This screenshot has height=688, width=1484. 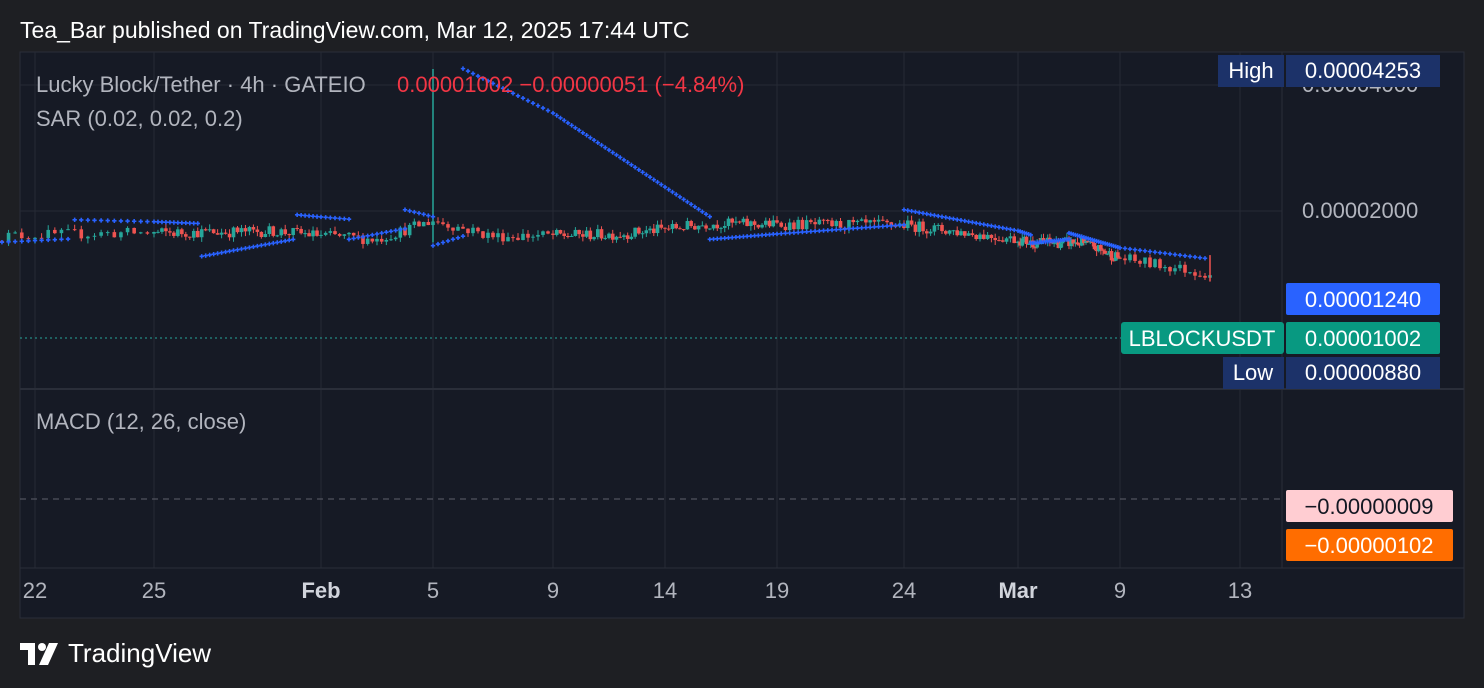 What do you see at coordinates (1363, 299) in the screenshot?
I see `sar-value-badge` at bounding box center [1363, 299].